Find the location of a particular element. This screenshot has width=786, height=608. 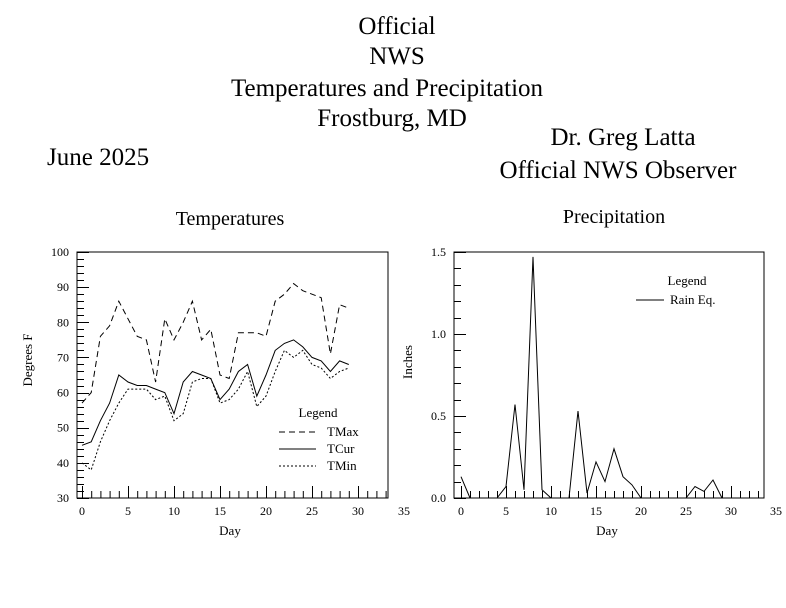

precipitation-y-tick-label: 0.5 is located at coordinates (438, 416).